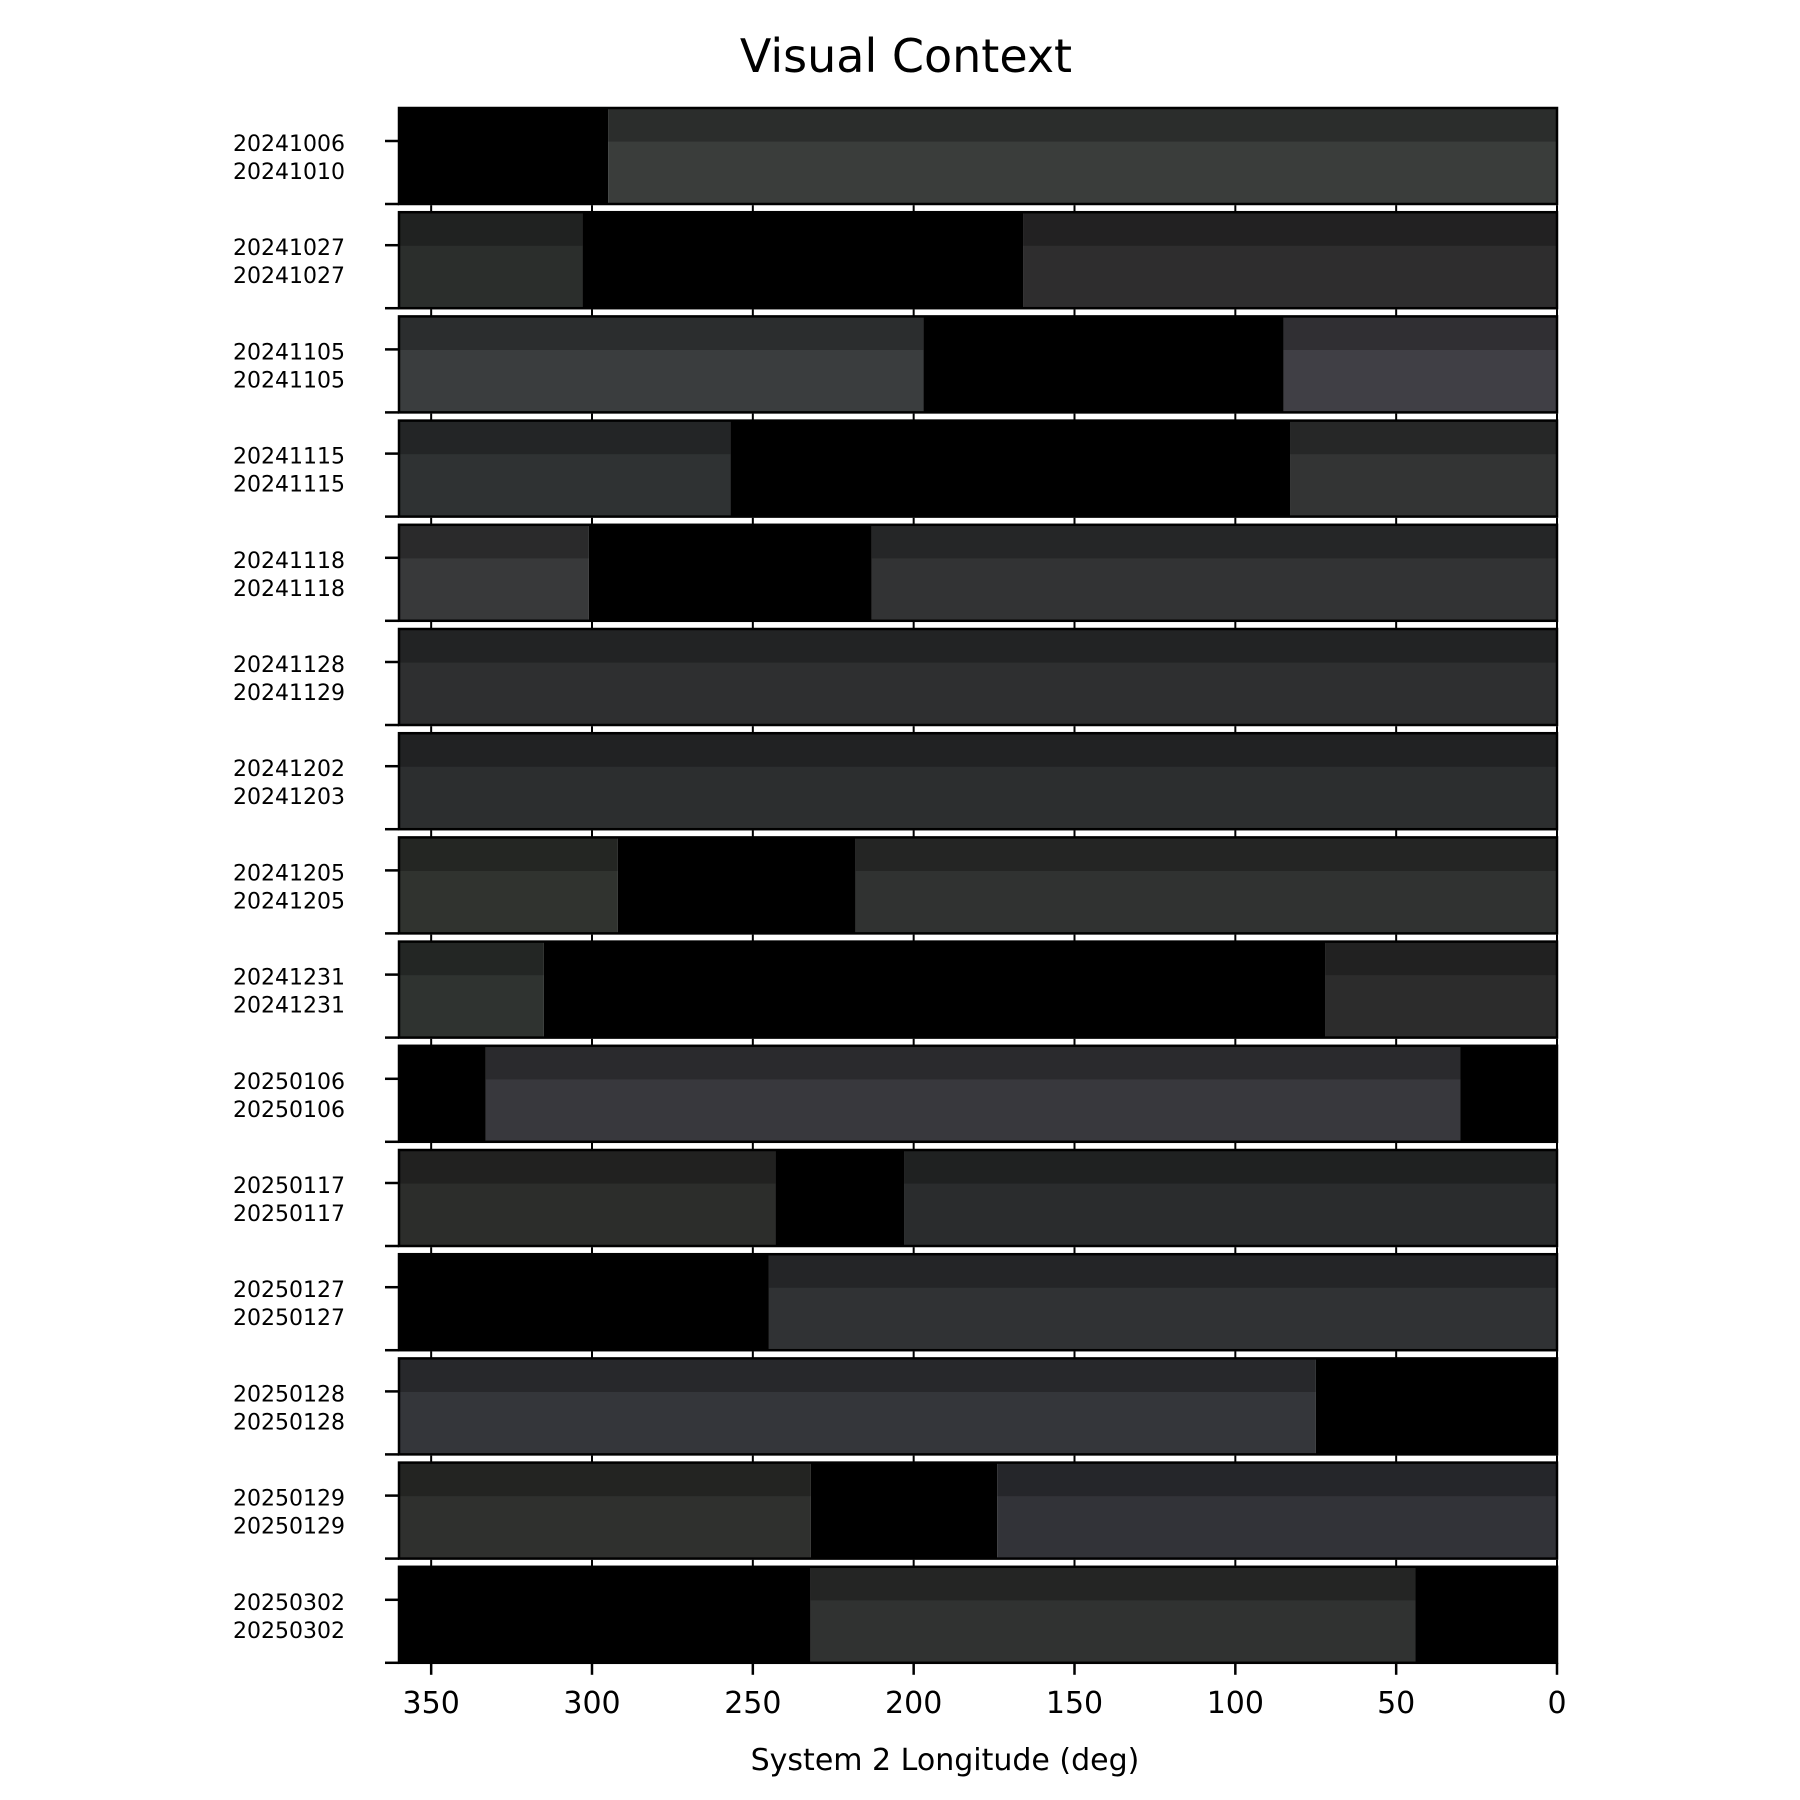 The height and width of the screenshot is (1800, 1800). I want to click on row-label-start: 20250129, so click(289, 1499).